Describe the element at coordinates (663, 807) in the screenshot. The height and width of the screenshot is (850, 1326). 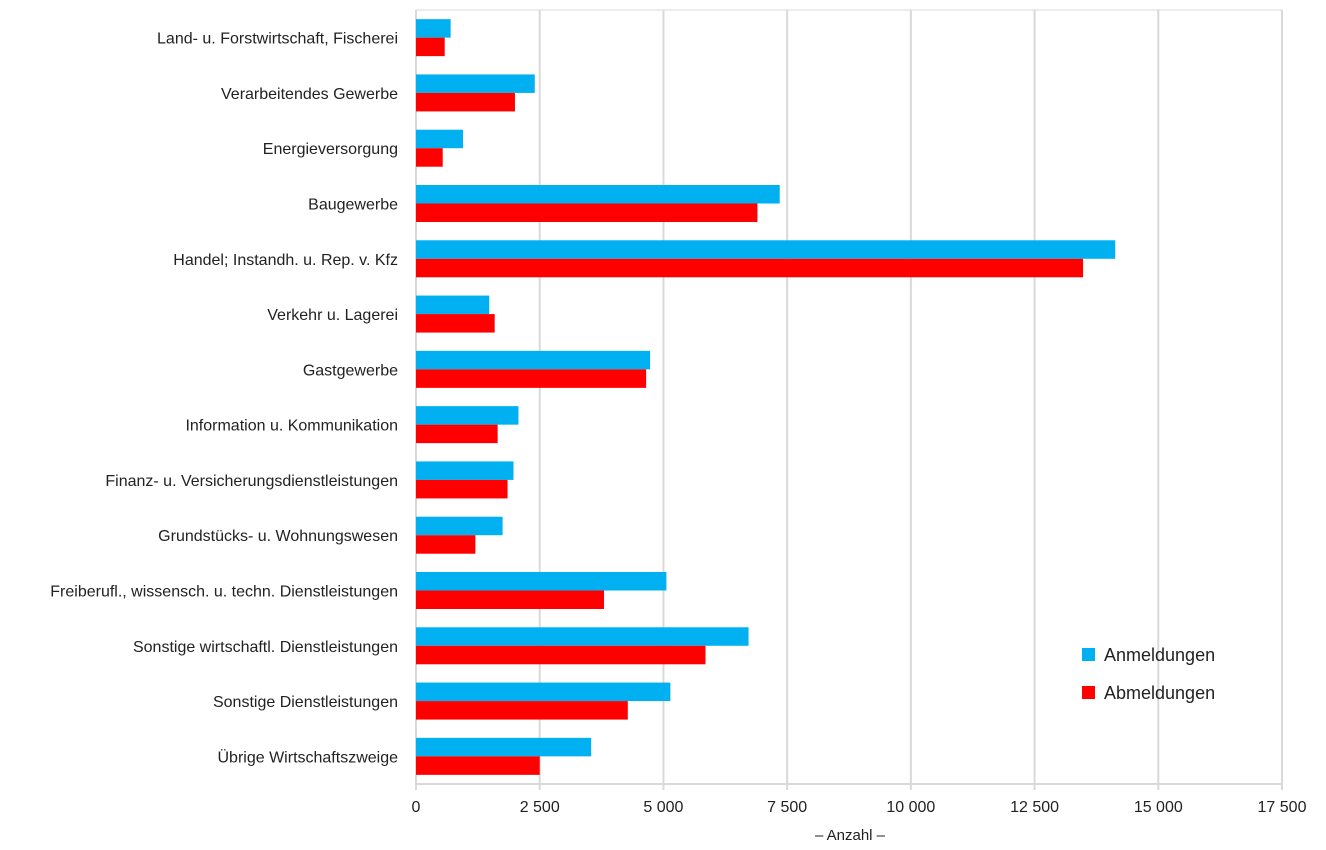
I see `x-tick-label: 5 000` at that location.